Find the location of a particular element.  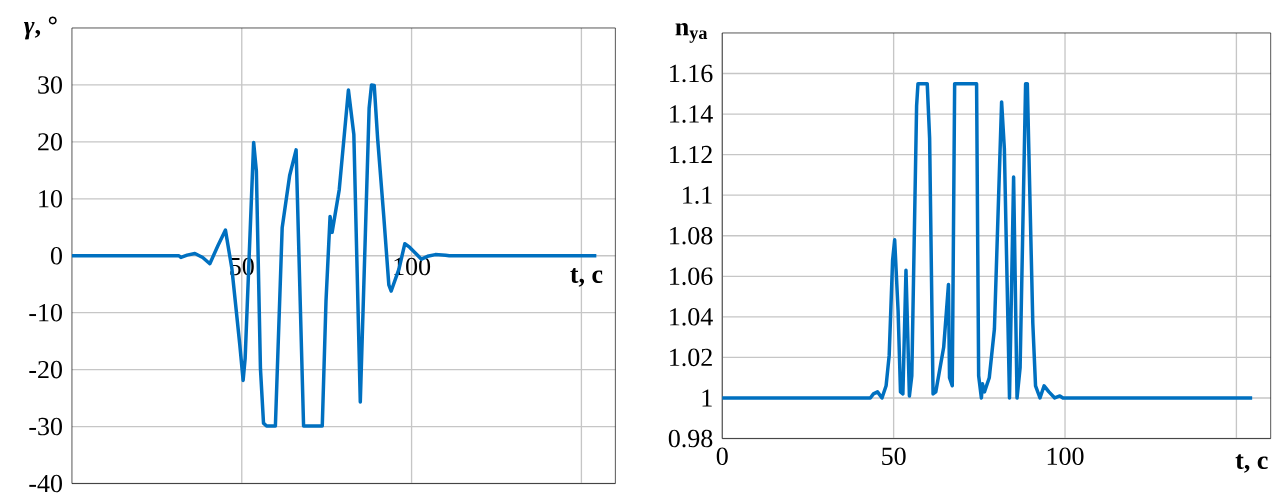

y-tick-label: 1.14 is located at coordinates (691, 114).